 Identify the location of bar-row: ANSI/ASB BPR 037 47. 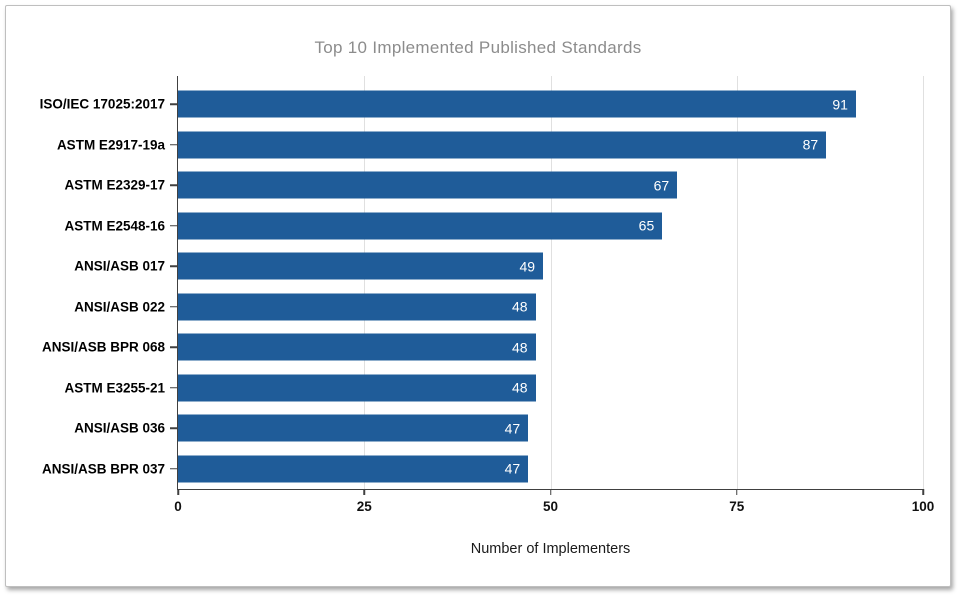
(482, 469).